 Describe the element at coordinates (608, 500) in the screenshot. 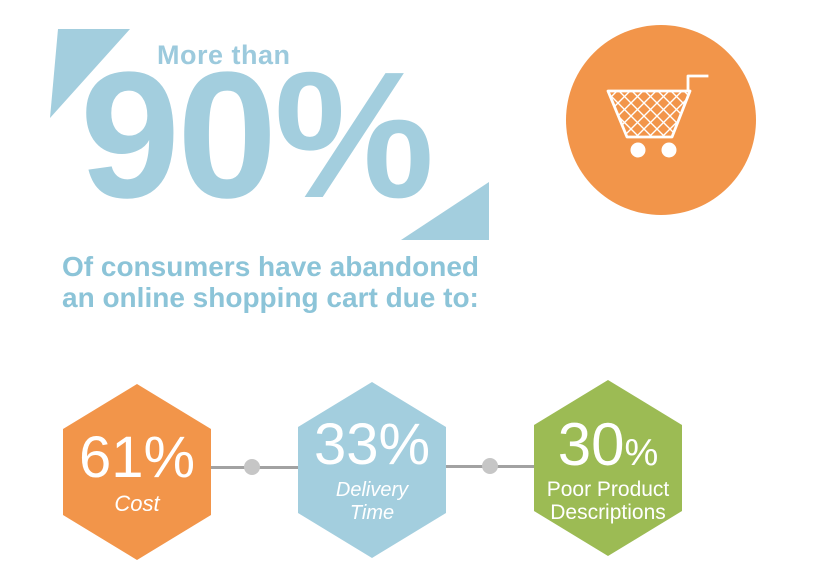

I see `reason-label: Poor Product Descriptions` at that location.